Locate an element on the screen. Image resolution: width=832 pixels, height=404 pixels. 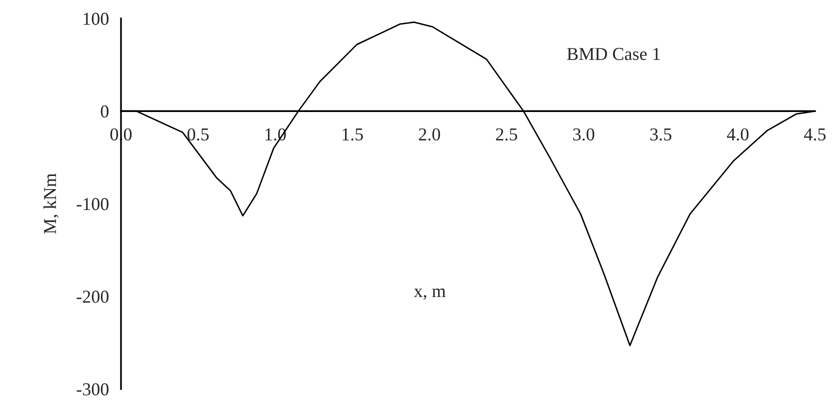
x-tick-label: 1.5 is located at coordinates (352, 134).